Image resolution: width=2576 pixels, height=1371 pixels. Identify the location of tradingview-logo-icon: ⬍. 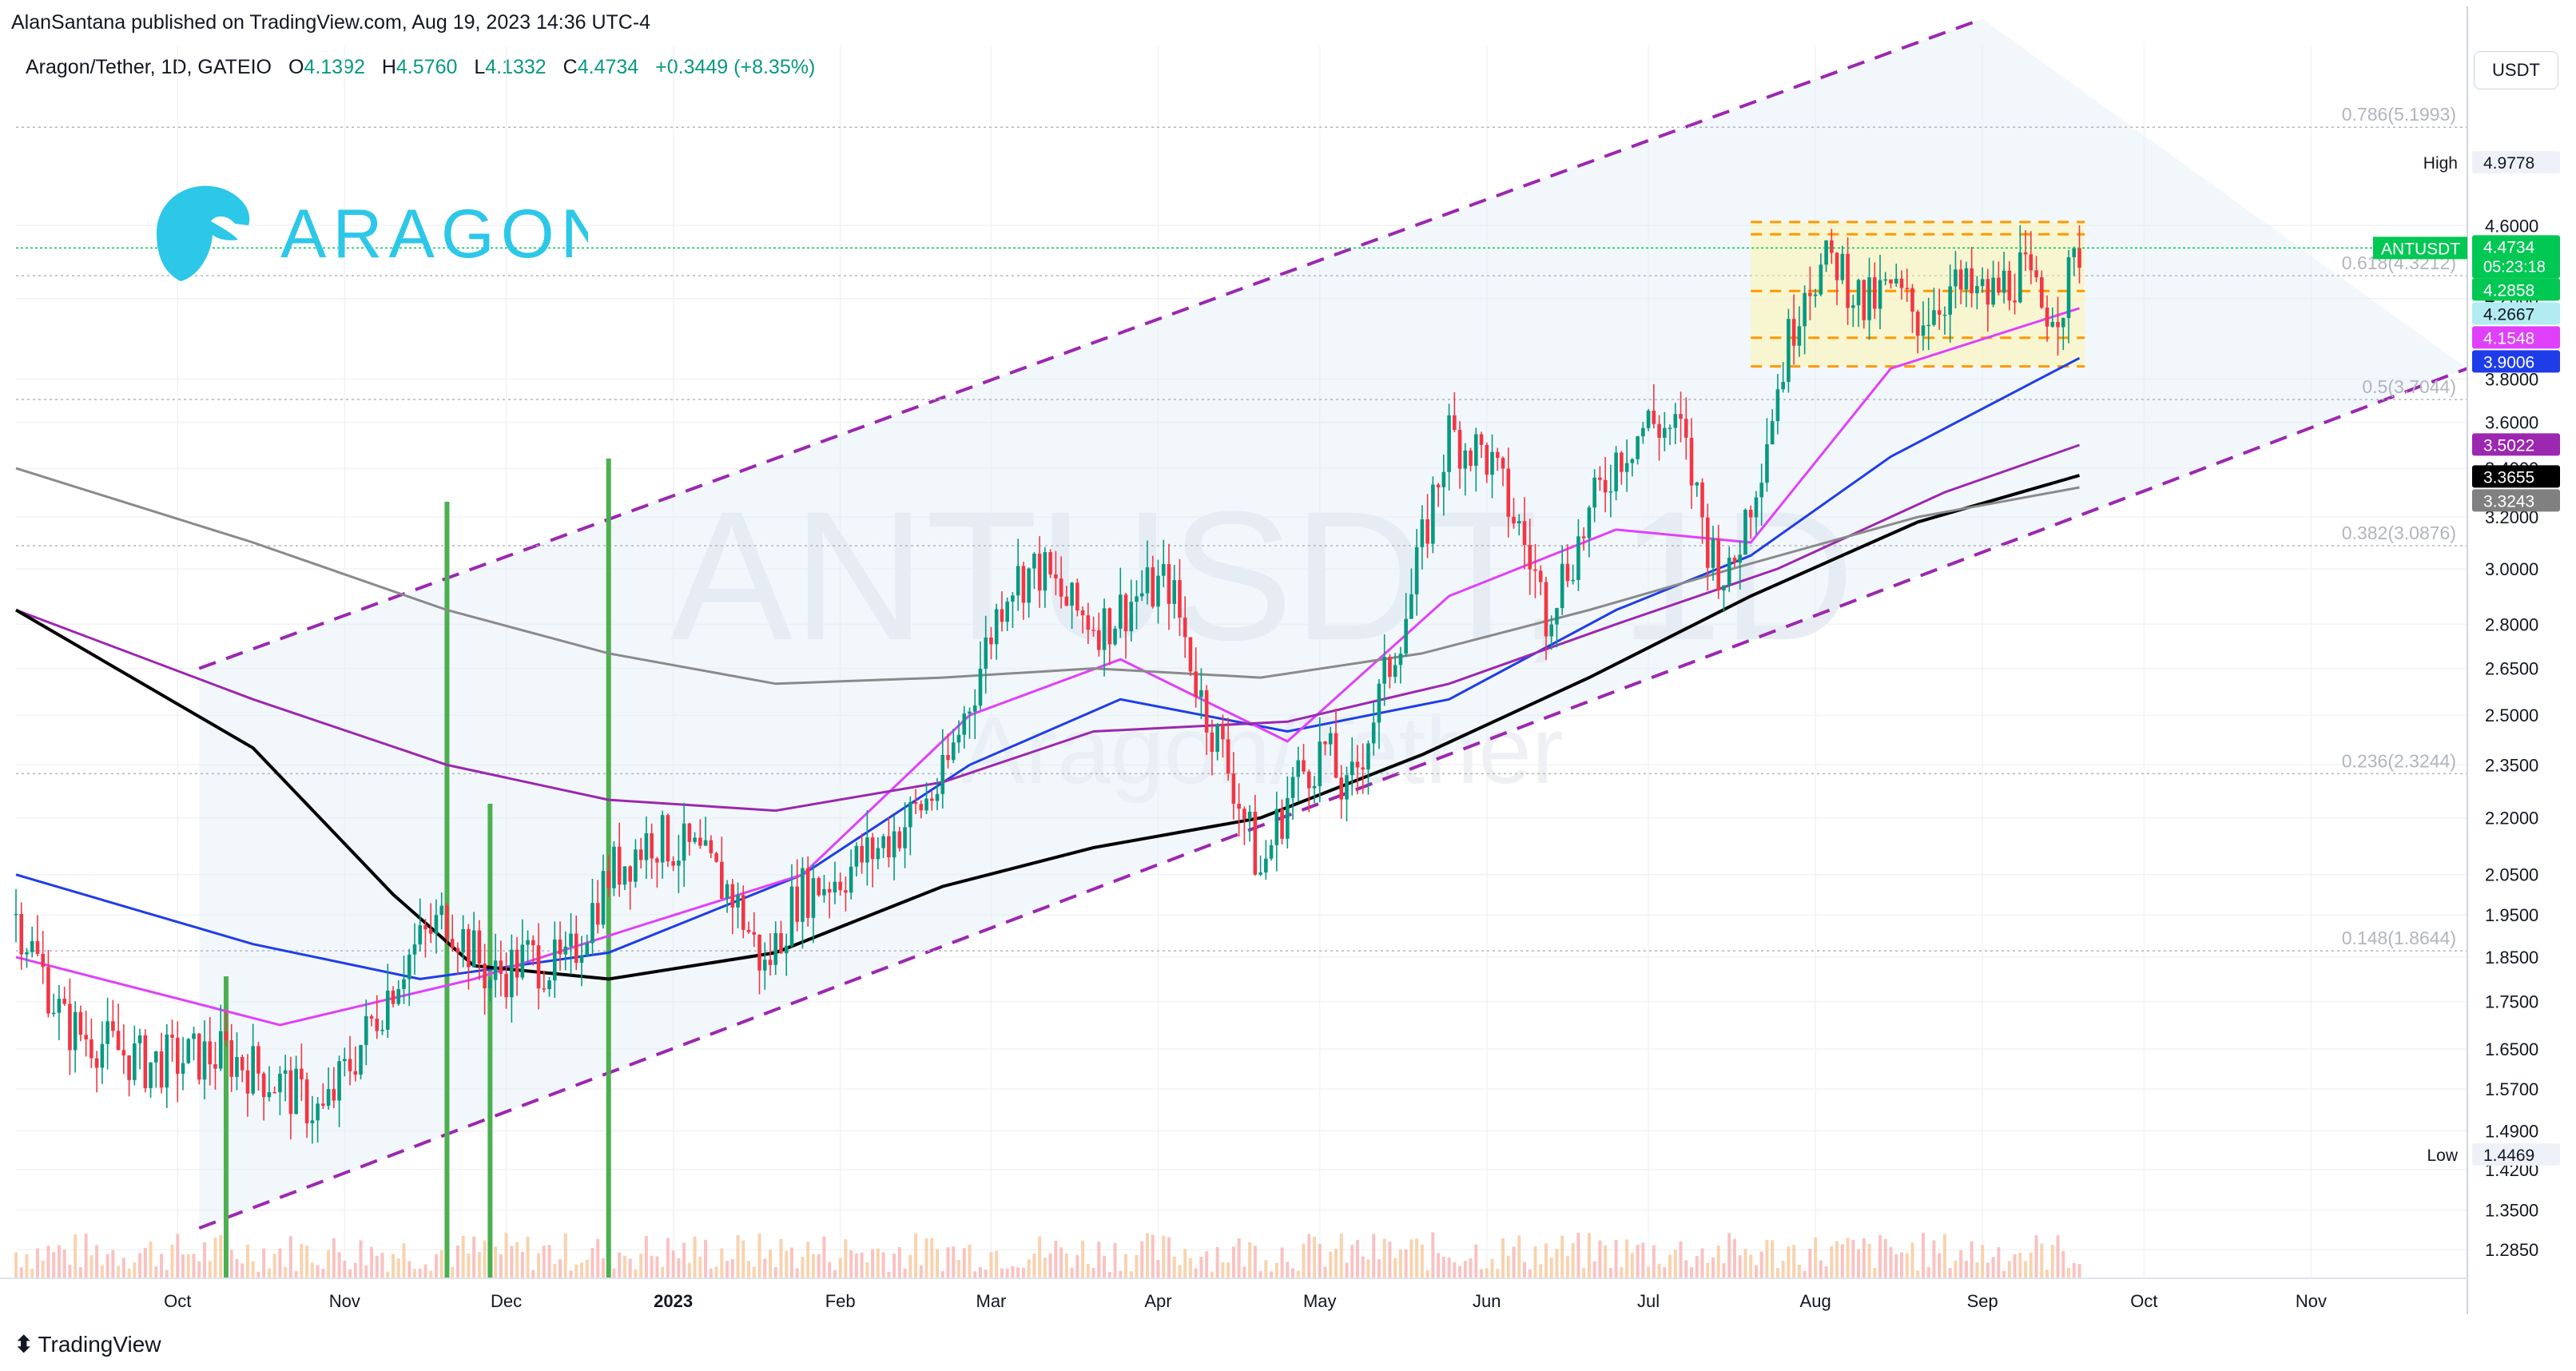
(24, 1344).